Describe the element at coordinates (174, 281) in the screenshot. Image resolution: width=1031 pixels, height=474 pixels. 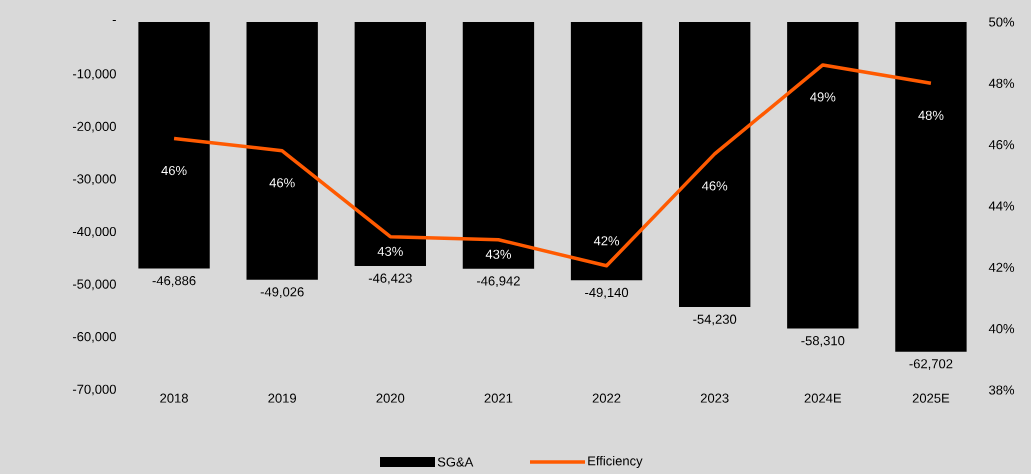
I see `data-label: -46,886` at that location.